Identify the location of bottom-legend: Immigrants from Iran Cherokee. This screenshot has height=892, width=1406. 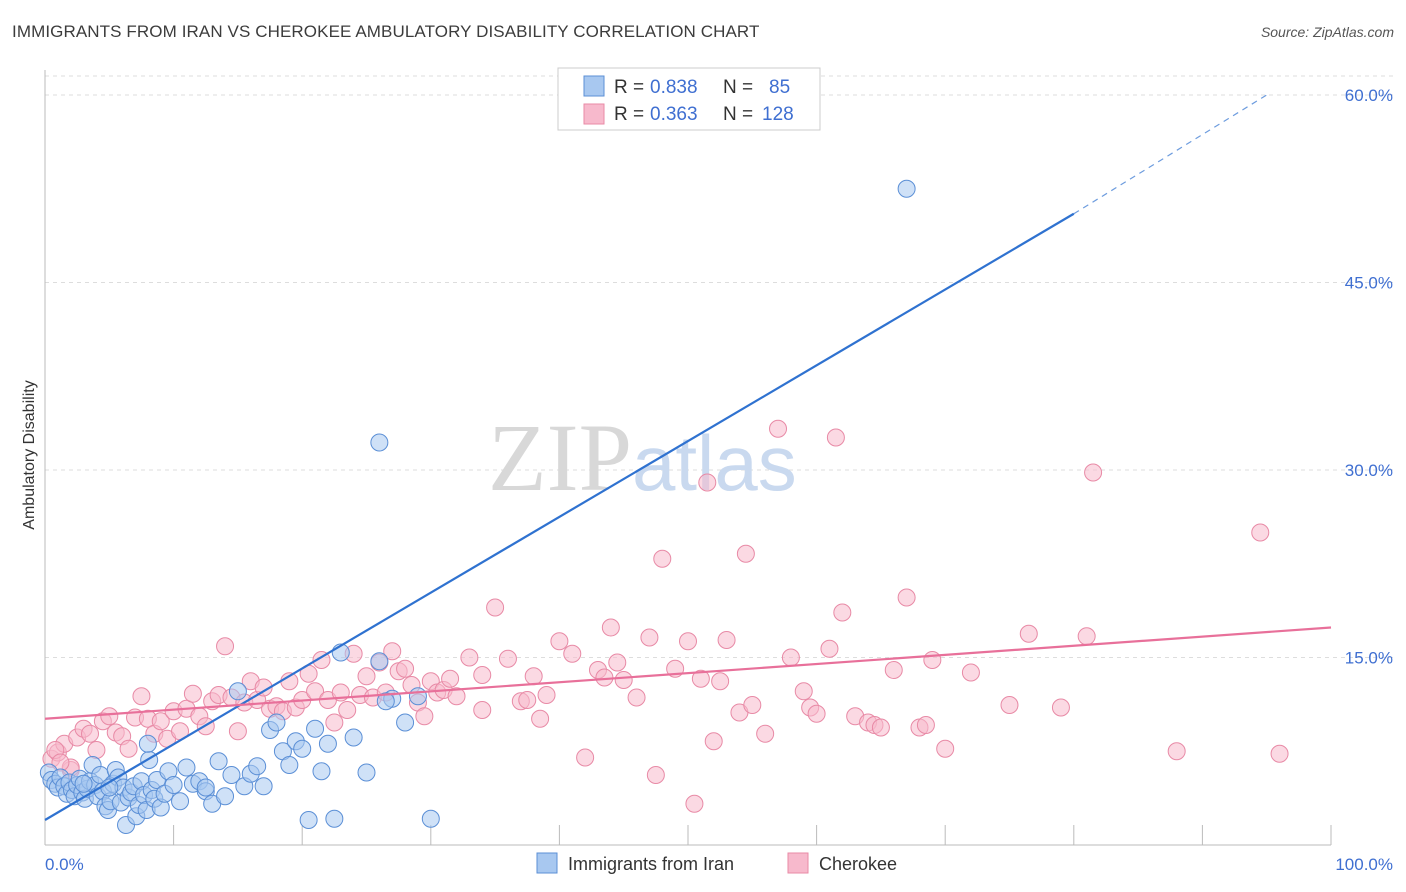
(716, 863).